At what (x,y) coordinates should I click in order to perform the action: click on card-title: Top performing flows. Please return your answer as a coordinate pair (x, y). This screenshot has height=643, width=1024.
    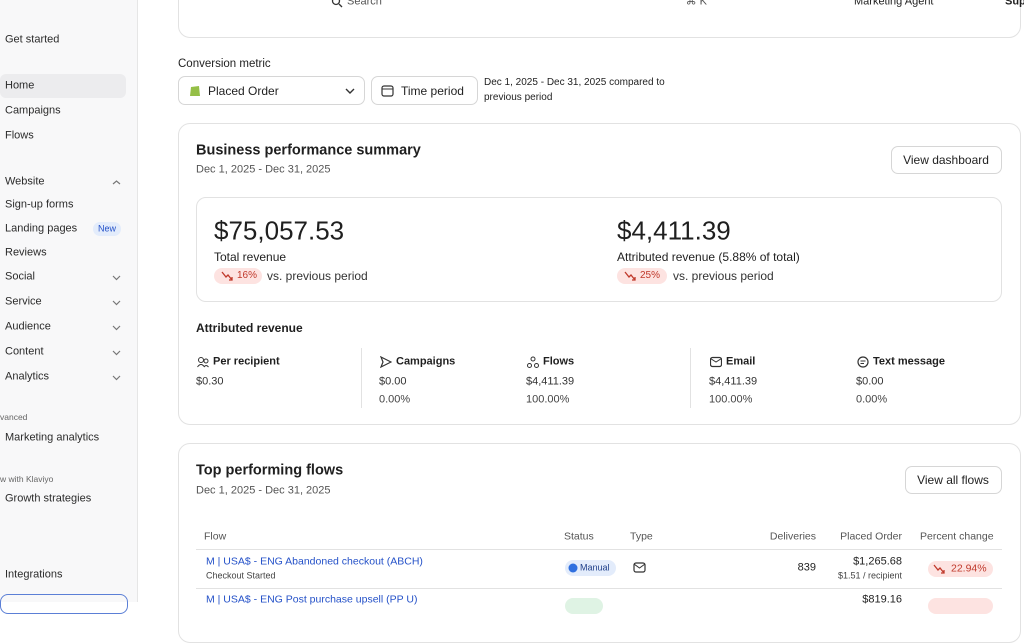
    Looking at the image, I should click on (270, 470).